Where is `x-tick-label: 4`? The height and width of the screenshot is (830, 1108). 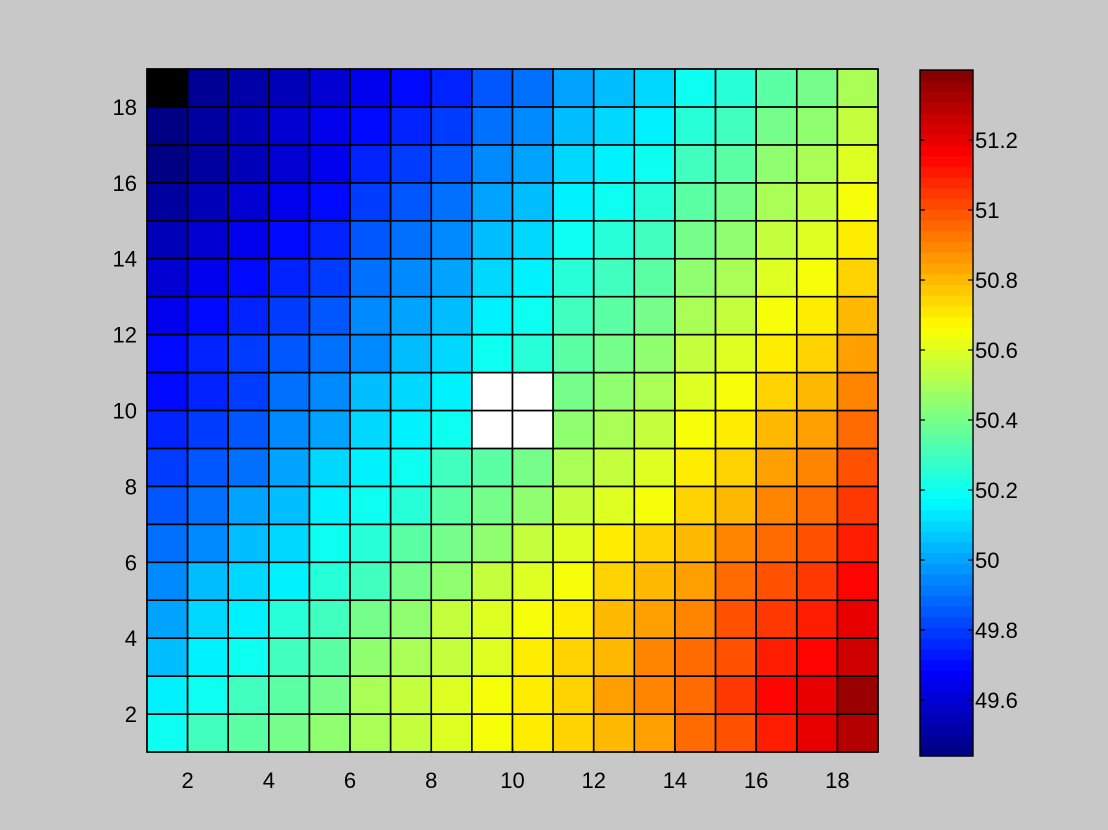 x-tick-label: 4 is located at coordinates (269, 780).